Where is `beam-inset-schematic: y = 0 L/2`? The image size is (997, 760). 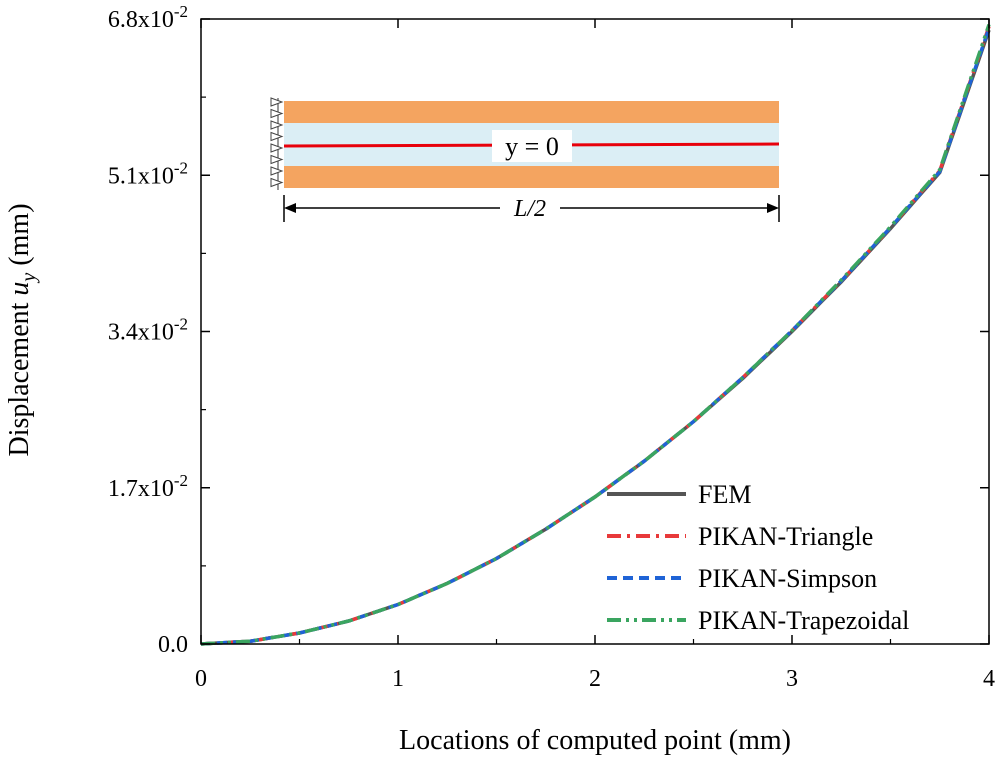
beam-inset-schematic: y = 0 L/2 is located at coordinates (525, 160).